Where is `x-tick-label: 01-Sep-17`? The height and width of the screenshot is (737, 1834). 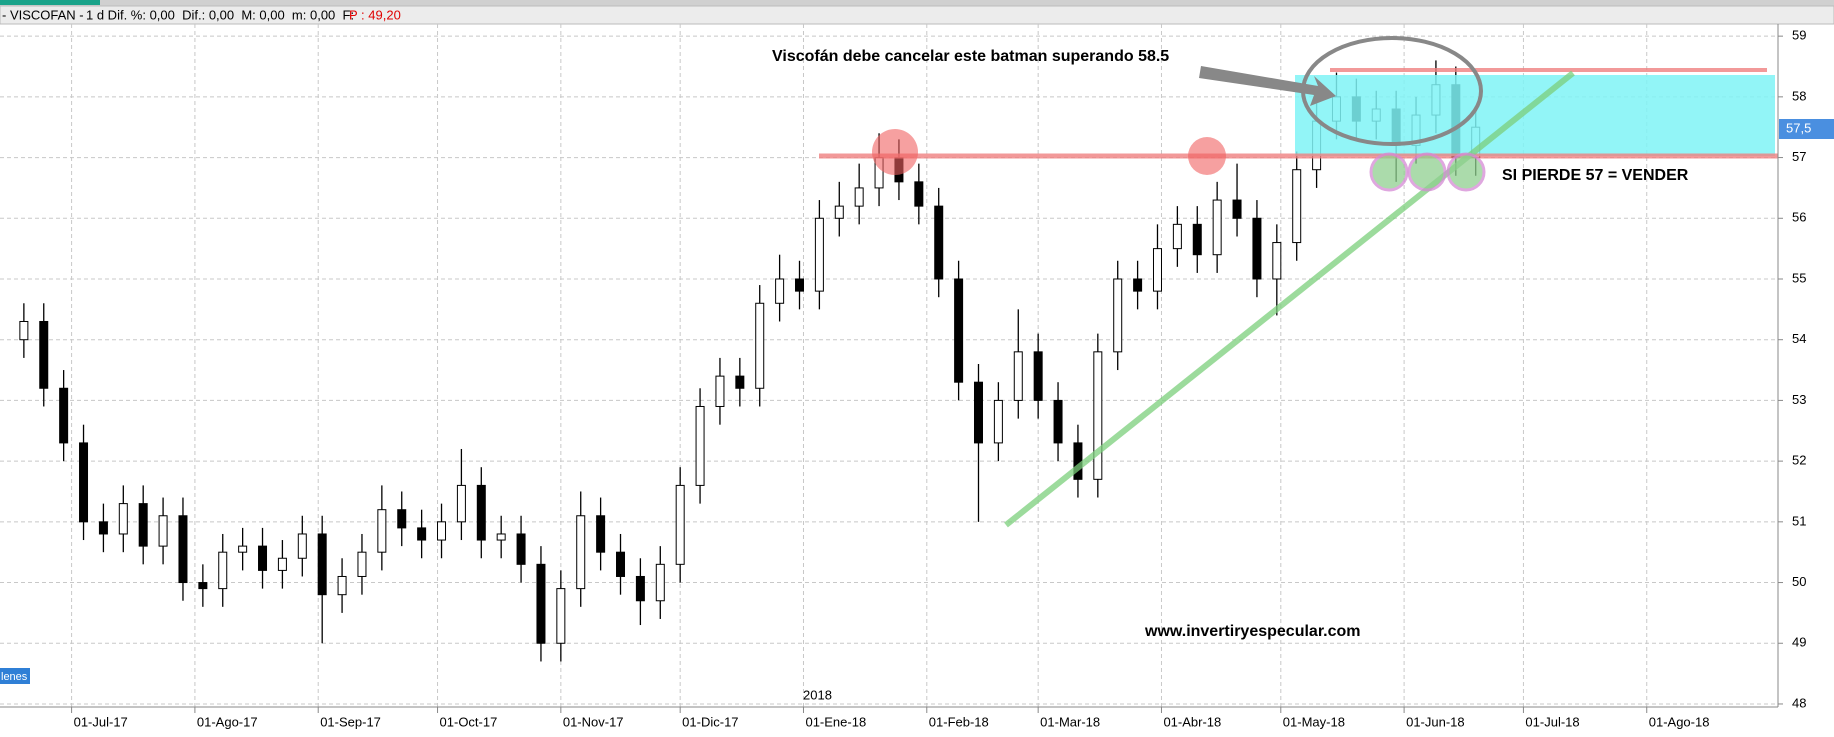 x-tick-label: 01-Sep-17 is located at coordinates (350, 721).